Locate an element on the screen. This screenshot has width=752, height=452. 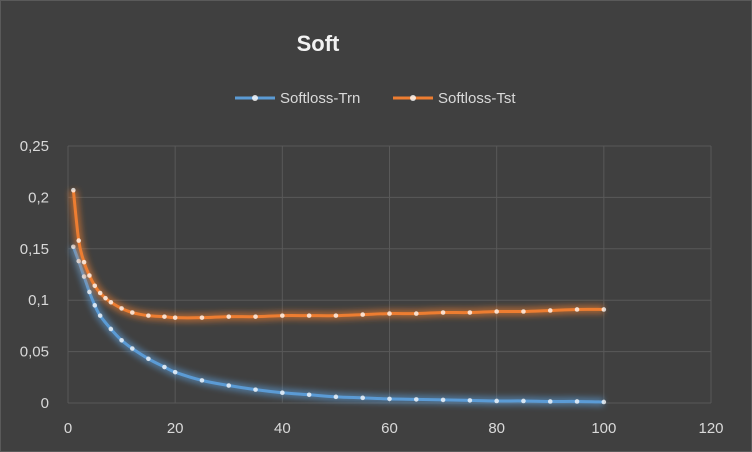
chart-title: Soft is located at coordinates (318, 43).